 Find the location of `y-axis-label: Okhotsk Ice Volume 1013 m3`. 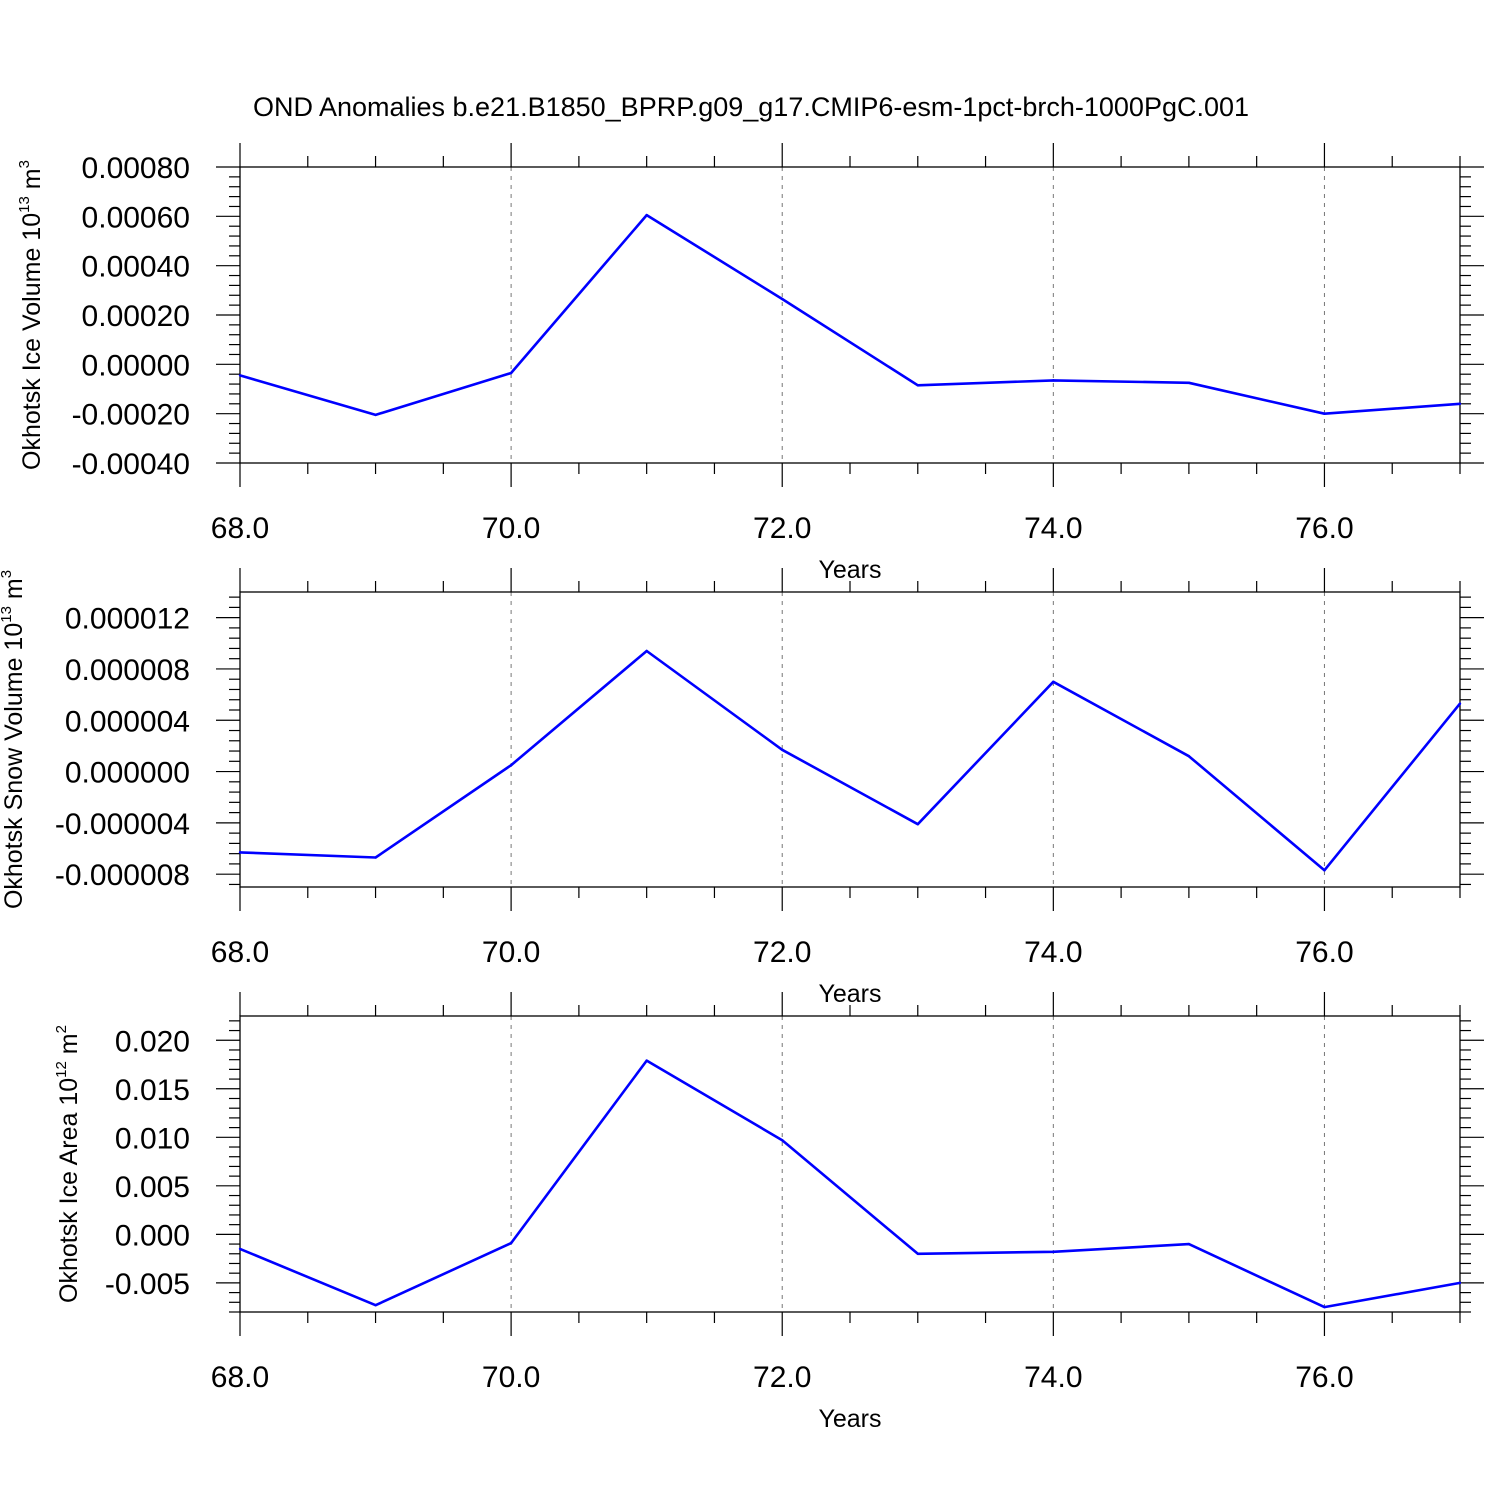

y-axis-label: Okhotsk Ice Volume 1013 m3 is located at coordinates (31, 315).